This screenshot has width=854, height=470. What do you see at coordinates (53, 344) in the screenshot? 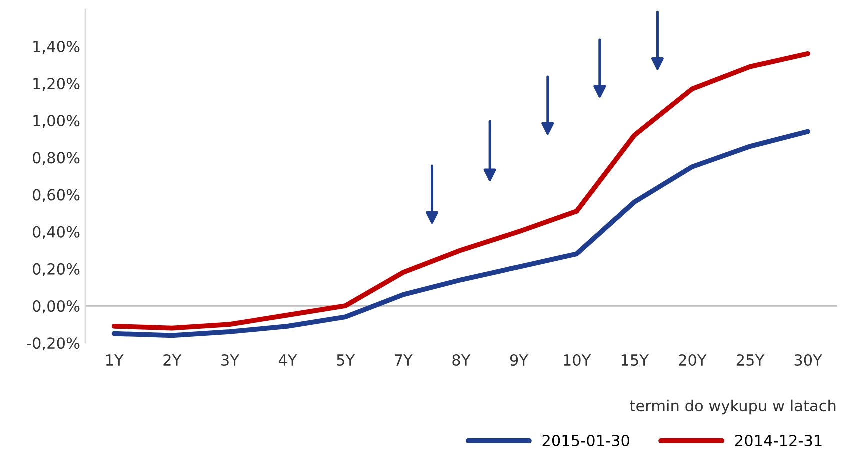
I see `y-tick-label: -0,20%` at bounding box center [53, 344].